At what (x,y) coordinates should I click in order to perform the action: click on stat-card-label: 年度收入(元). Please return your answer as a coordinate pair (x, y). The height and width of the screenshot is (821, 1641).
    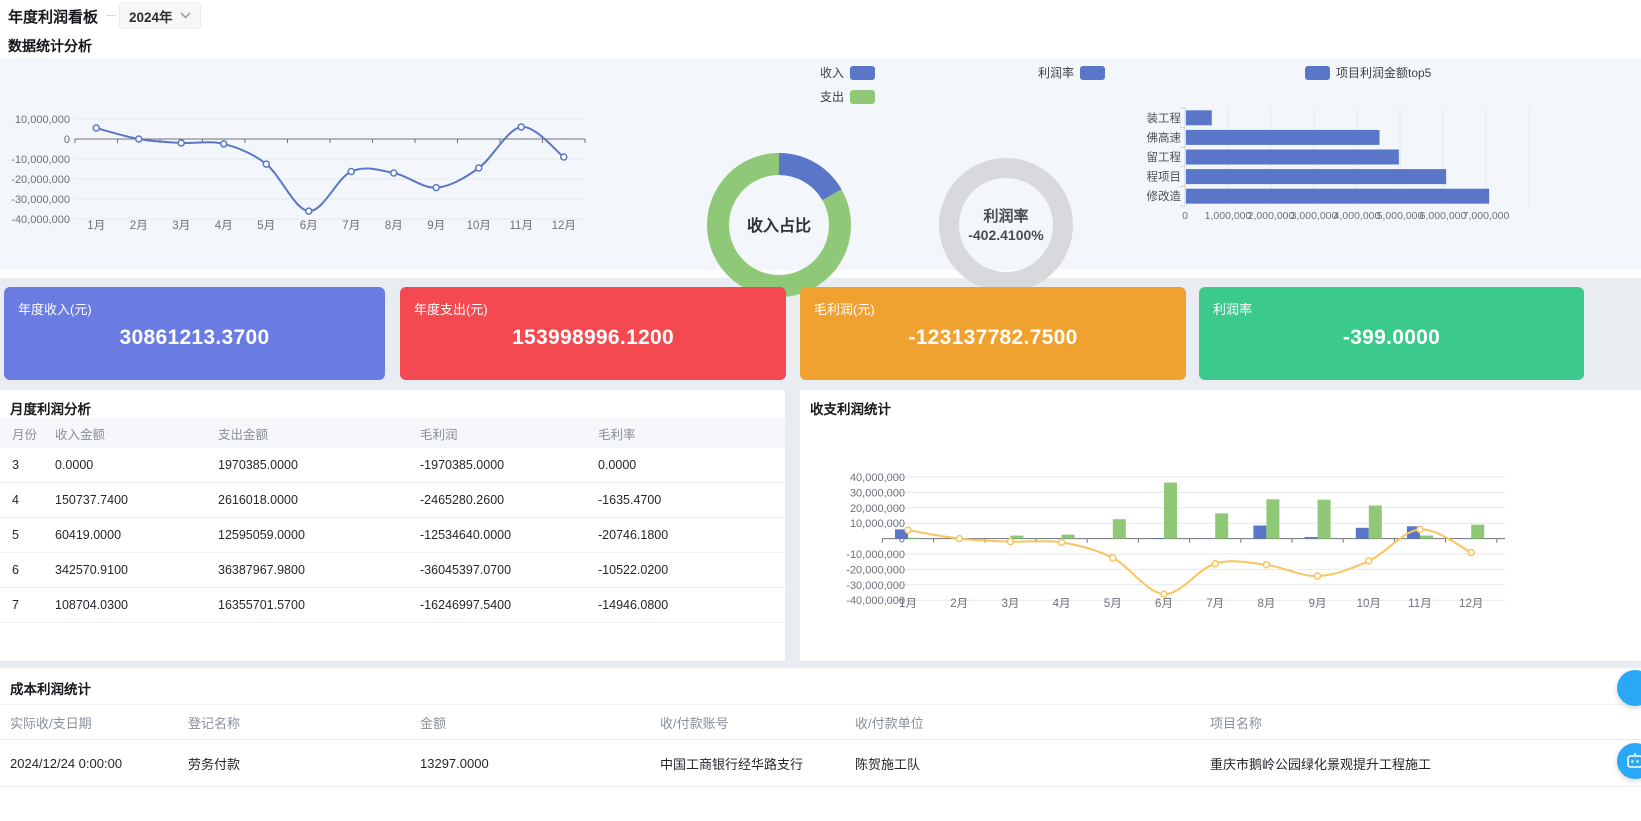
    Looking at the image, I should click on (55, 309).